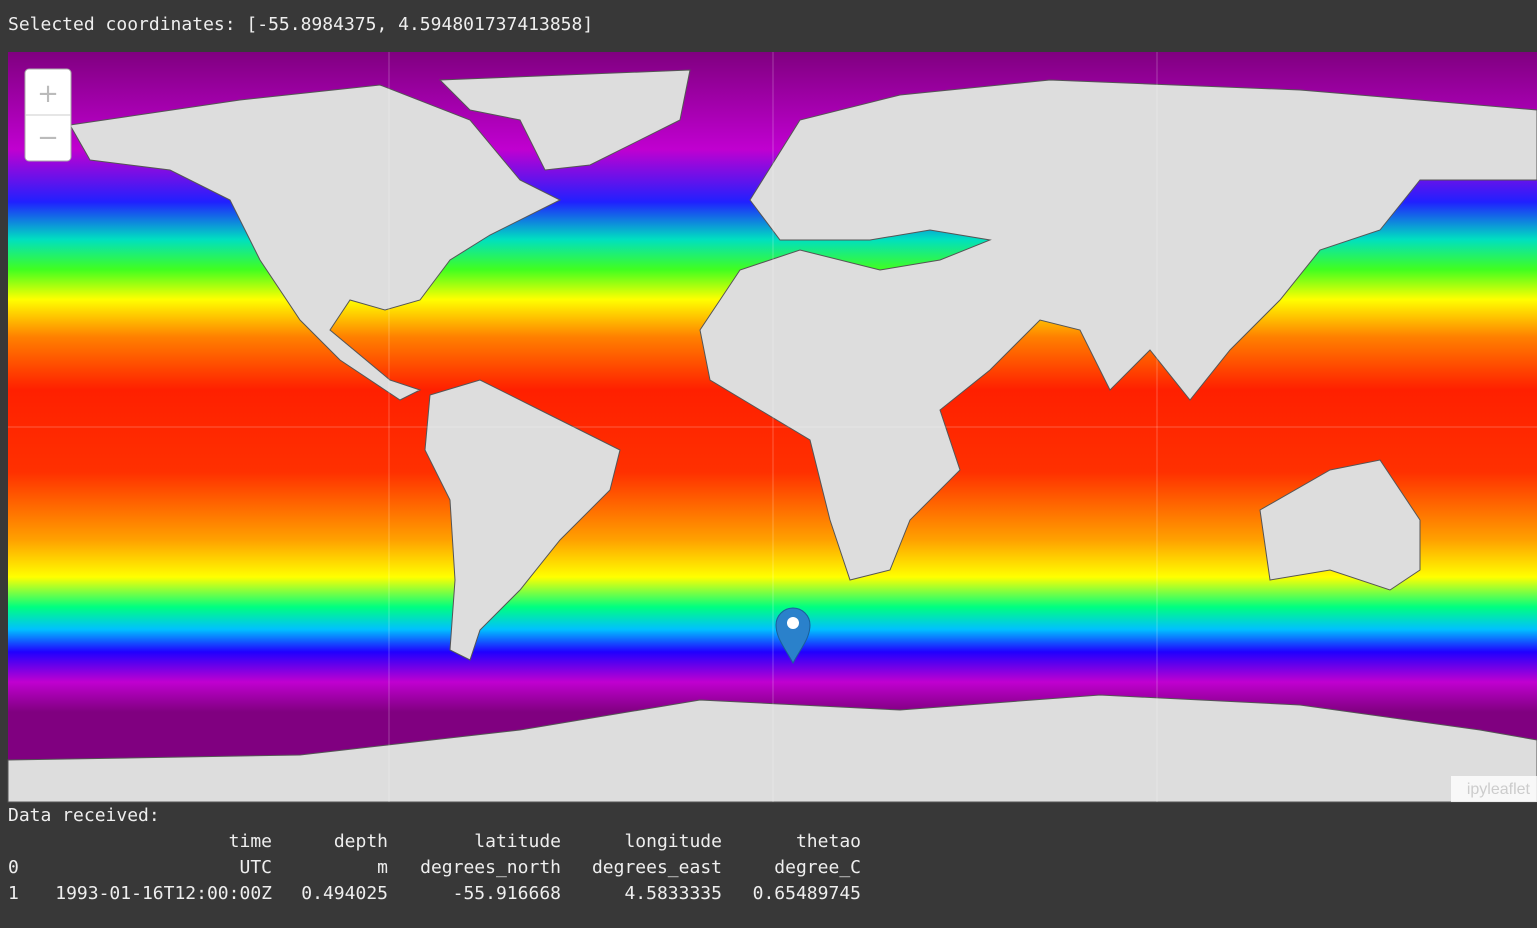 This screenshot has height=928, width=1537. Describe the element at coordinates (382, 867) in the screenshot. I see `cell: m` at that location.